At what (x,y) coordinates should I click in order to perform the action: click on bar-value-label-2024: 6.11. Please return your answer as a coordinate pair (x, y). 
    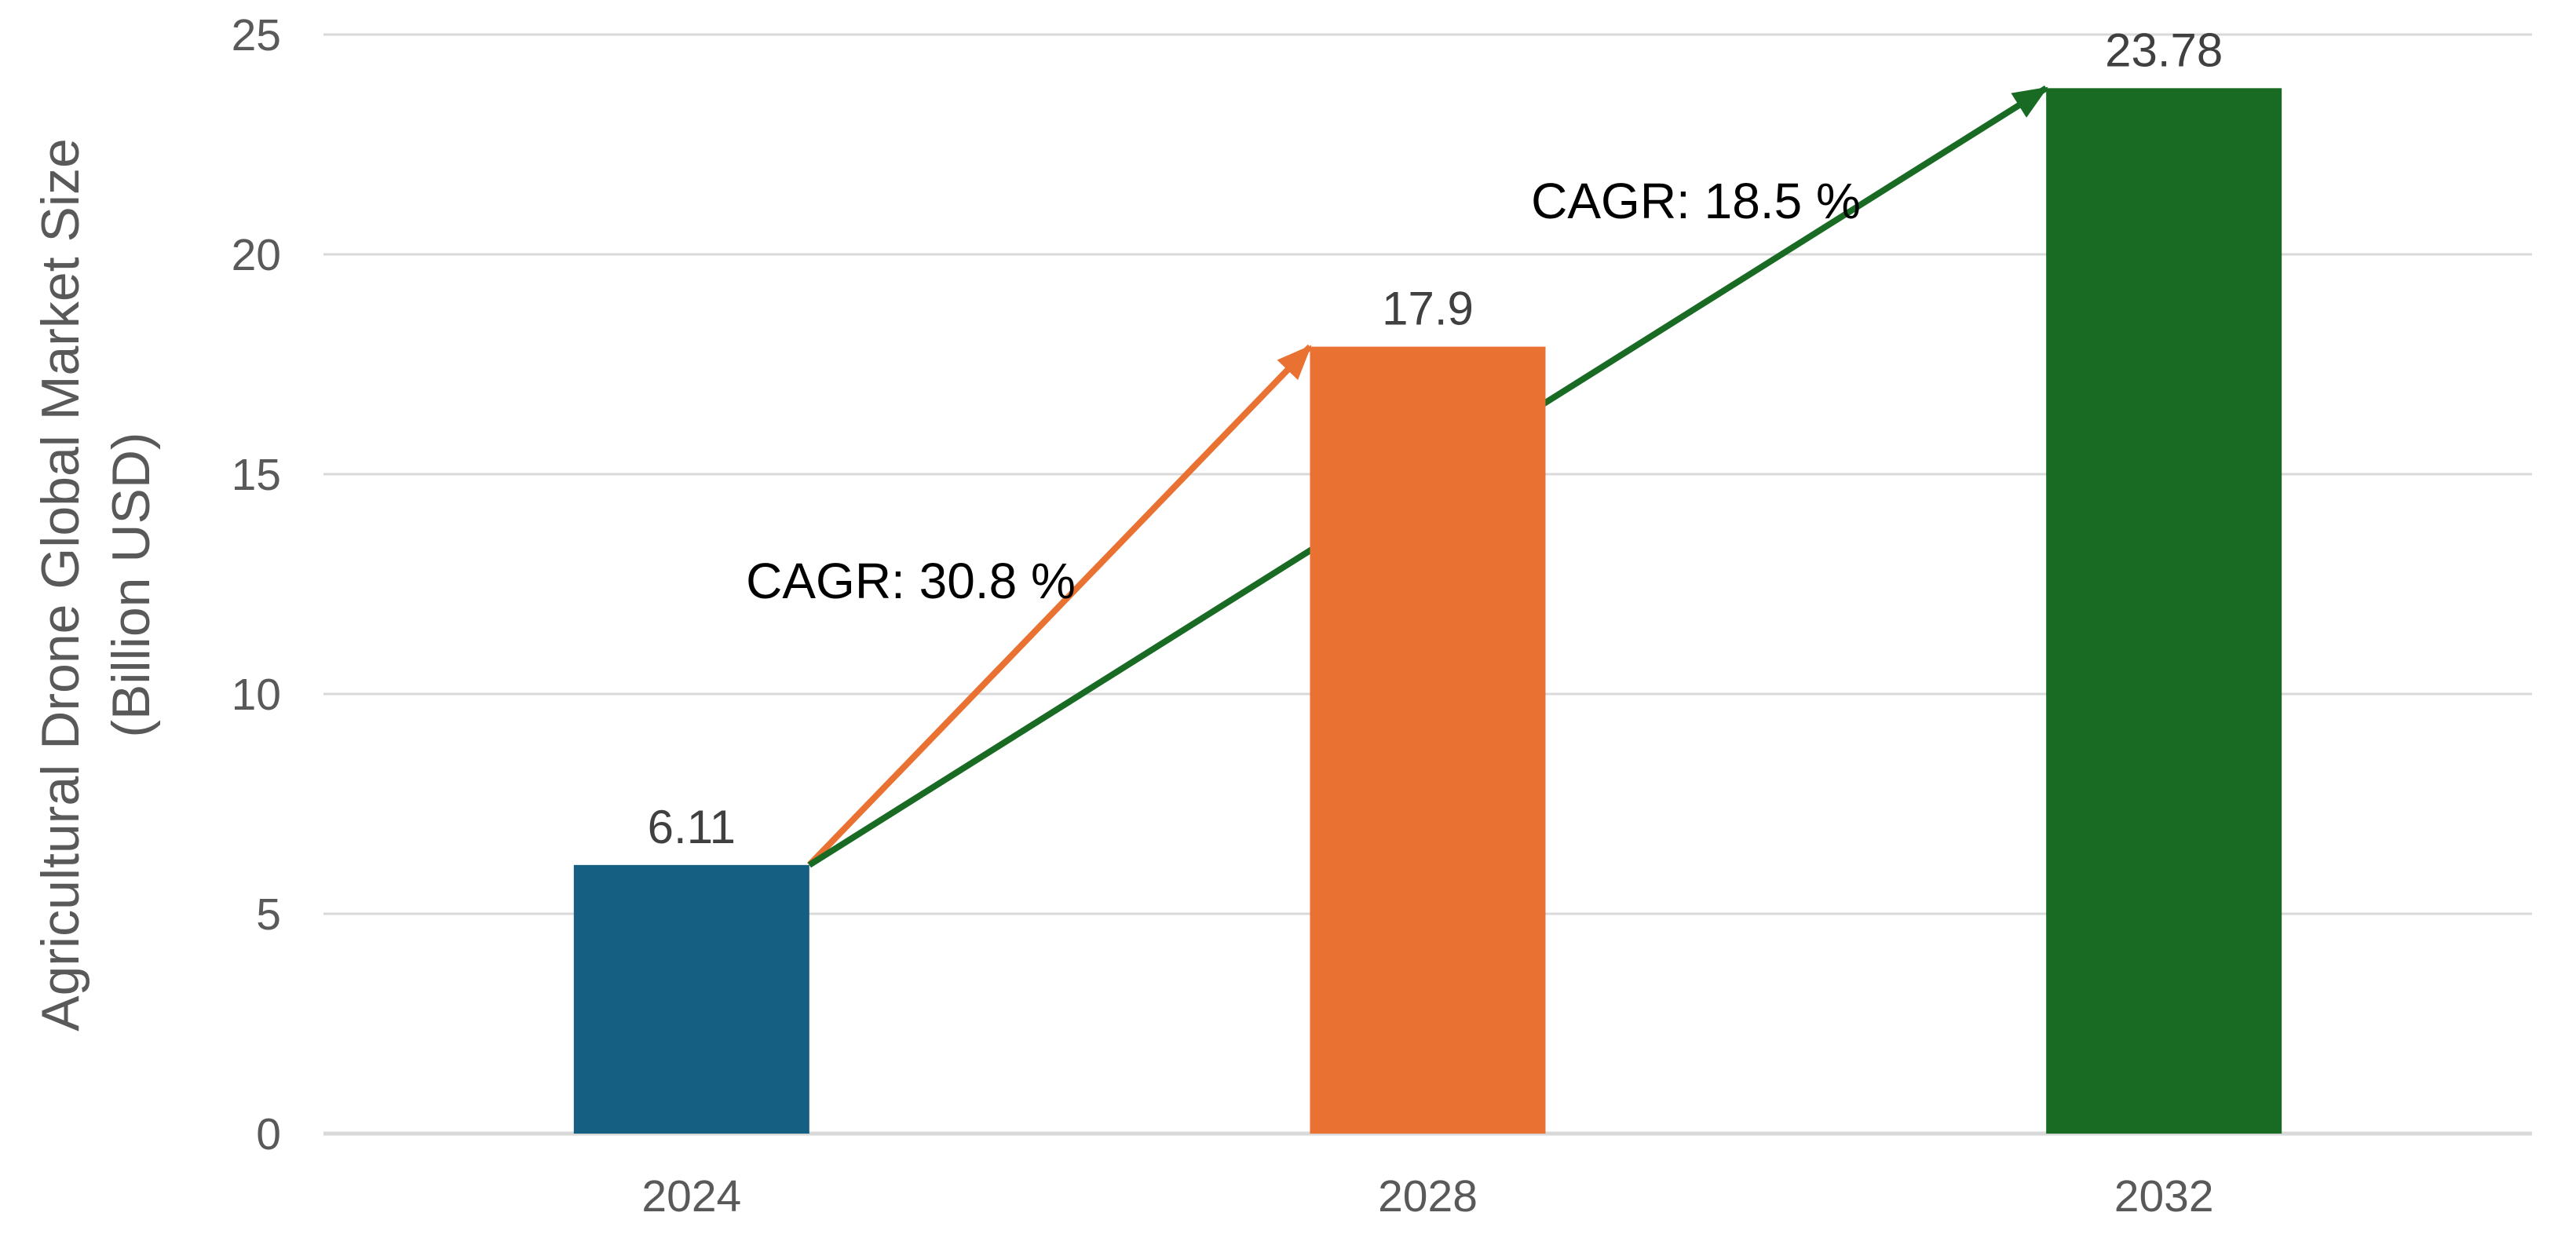
    Looking at the image, I should click on (692, 827).